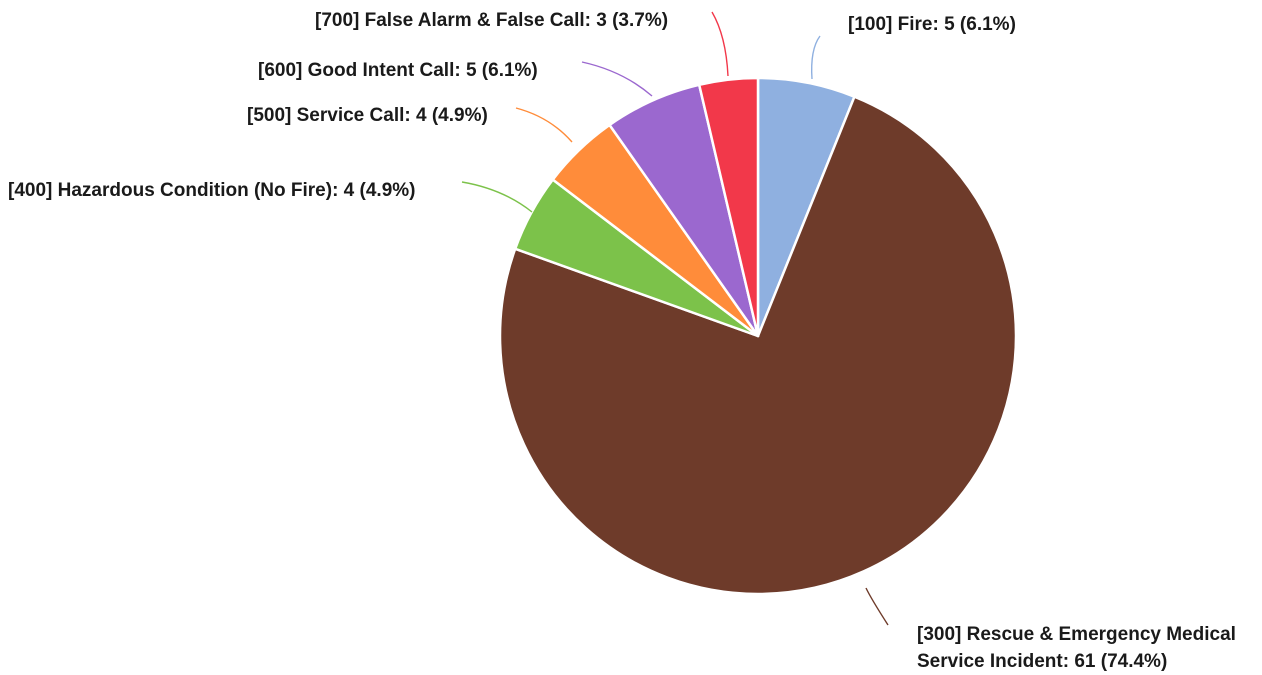  Describe the element at coordinates (1042, 661) in the screenshot. I see `slice-label: Service Incident: 61 (74.4%)` at that location.